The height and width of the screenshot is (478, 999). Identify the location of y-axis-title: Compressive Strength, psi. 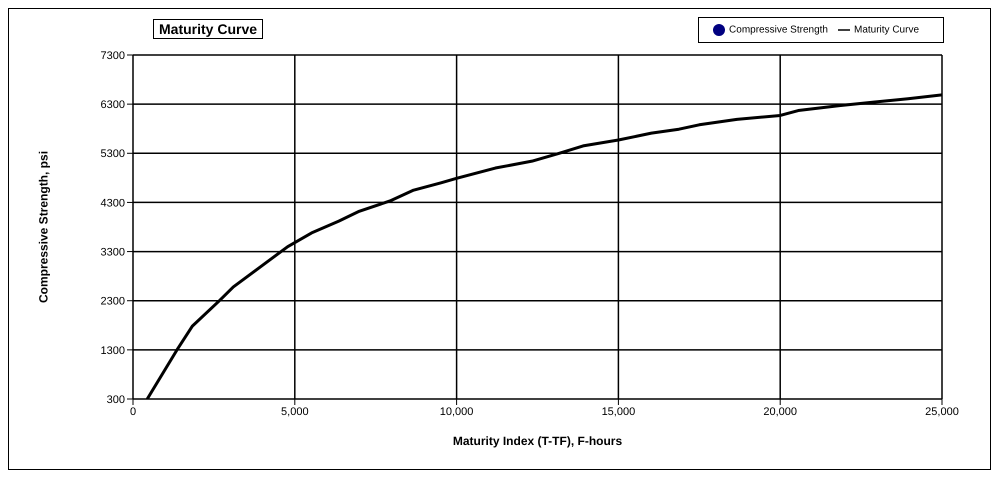
(43, 227).